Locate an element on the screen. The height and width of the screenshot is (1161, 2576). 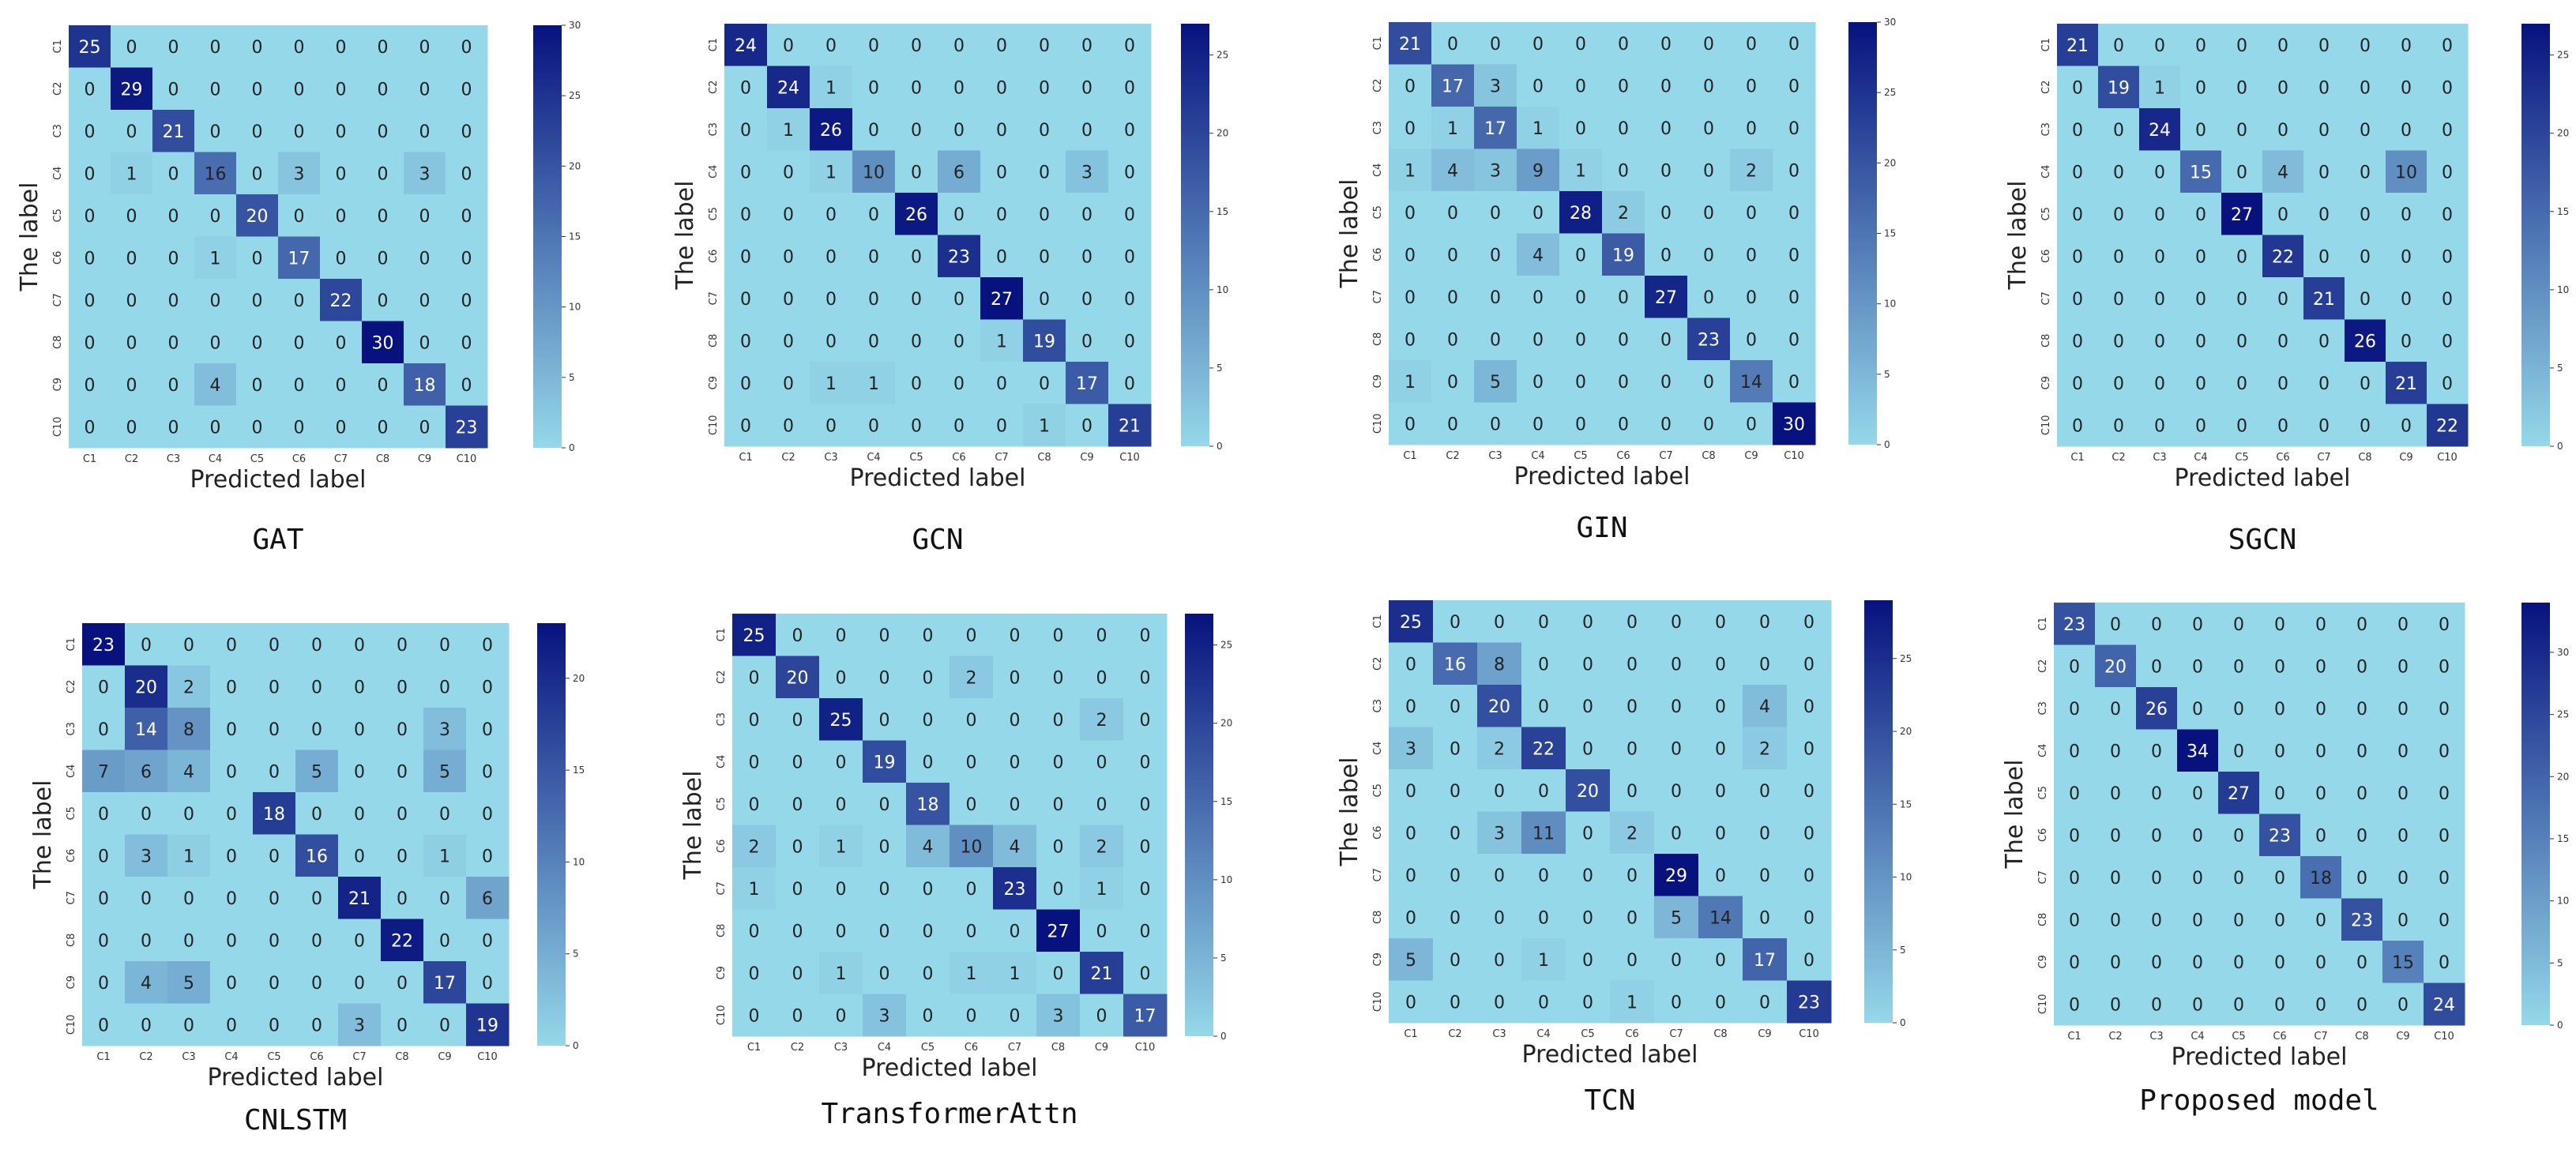
x-tick-label: C2 is located at coordinates (131, 459).